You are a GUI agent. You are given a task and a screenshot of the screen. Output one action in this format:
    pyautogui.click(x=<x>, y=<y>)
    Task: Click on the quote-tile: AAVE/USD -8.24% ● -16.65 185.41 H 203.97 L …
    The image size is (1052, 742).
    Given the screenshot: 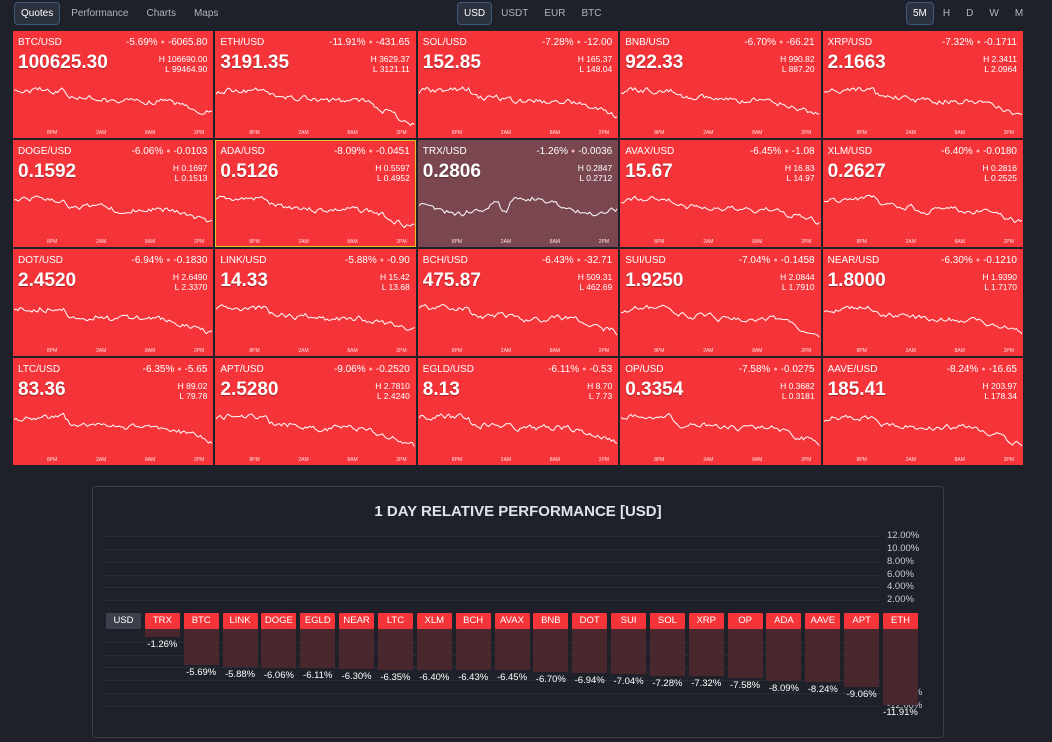 What is the action you would take?
    pyautogui.click(x=922, y=411)
    